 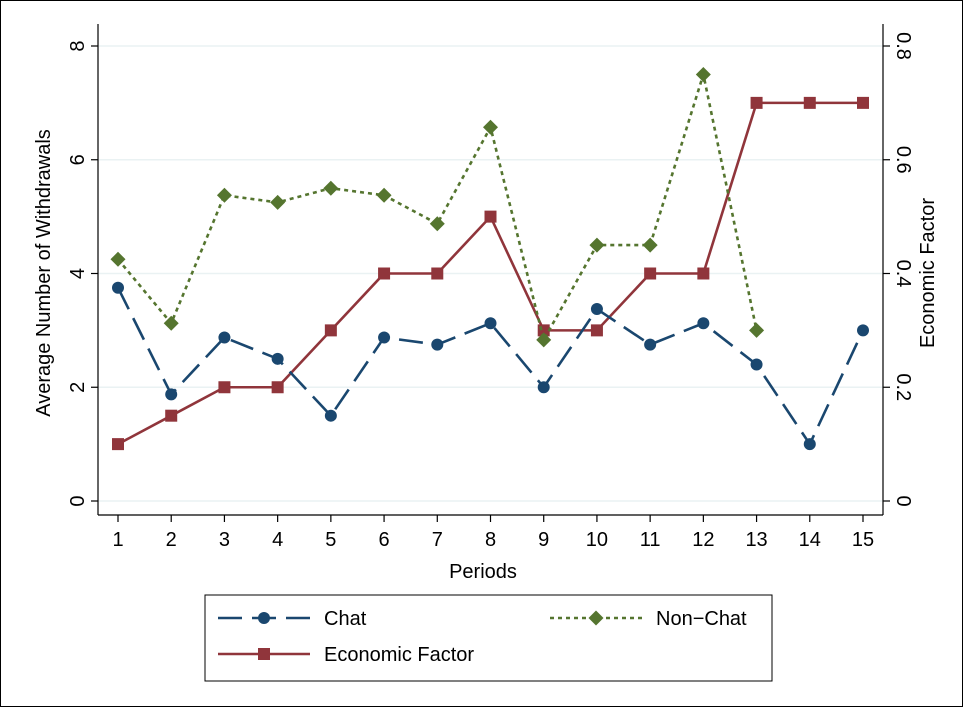 I want to click on y-axis-right-label: Economic Factor, so click(x=928, y=273).